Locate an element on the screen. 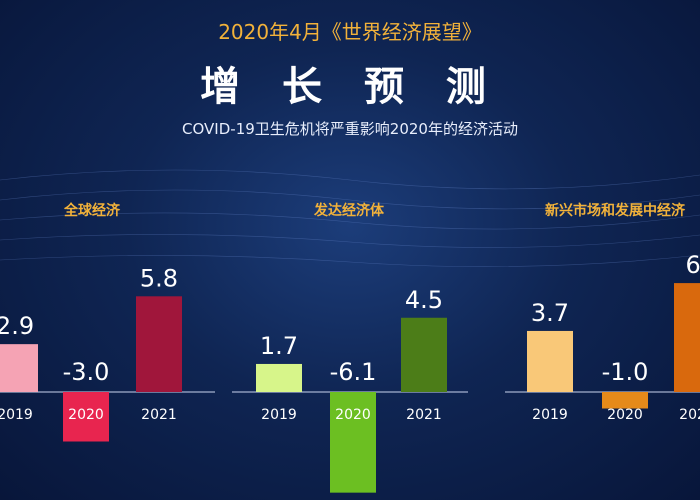 This screenshot has width=700, height=500. value-label: 3.7 is located at coordinates (550, 313).